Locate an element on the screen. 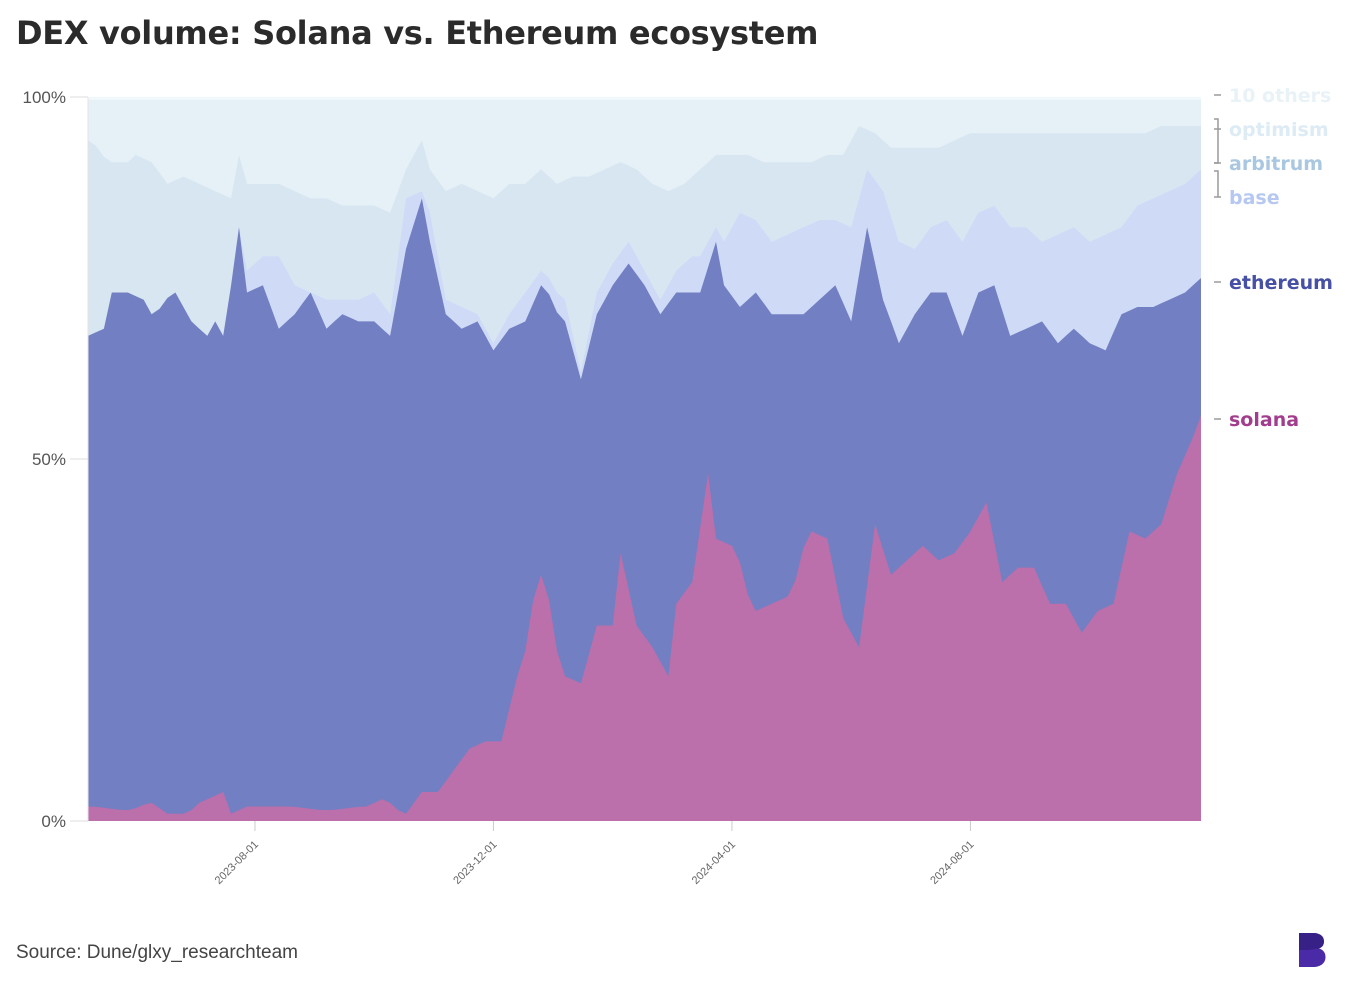 Image resolution: width=1345 pixels, height=988 pixels. y-axis: 0% 50% 100% is located at coordinates (56, 459).